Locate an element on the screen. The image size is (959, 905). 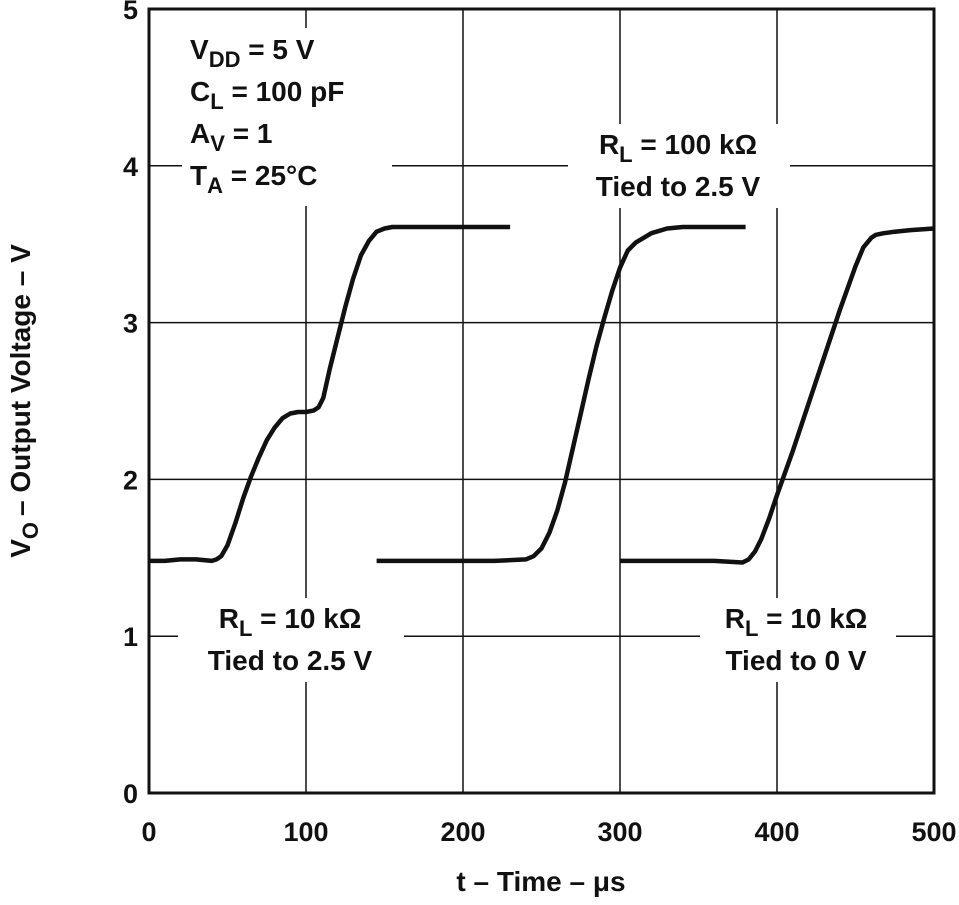
series-1-label-line2: Tied to 2.5 V is located at coordinates (290, 660).